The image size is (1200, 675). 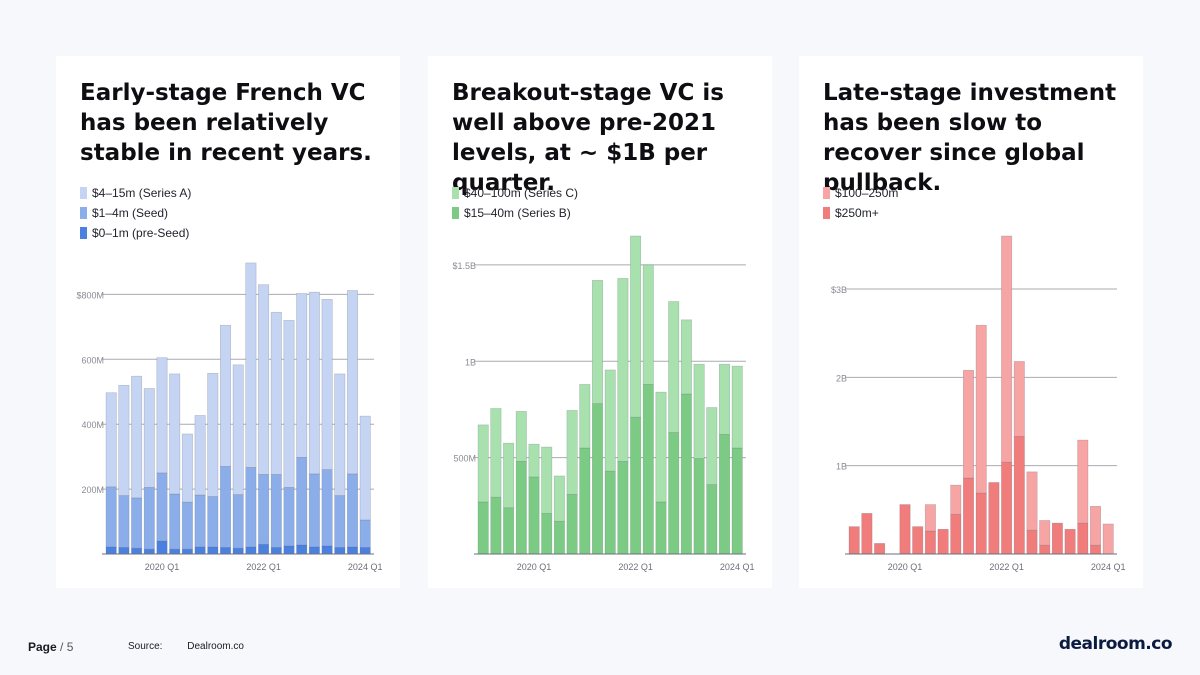 What do you see at coordinates (92, 425) in the screenshot?
I see `y-tick-label: 400M` at bounding box center [92, 425].